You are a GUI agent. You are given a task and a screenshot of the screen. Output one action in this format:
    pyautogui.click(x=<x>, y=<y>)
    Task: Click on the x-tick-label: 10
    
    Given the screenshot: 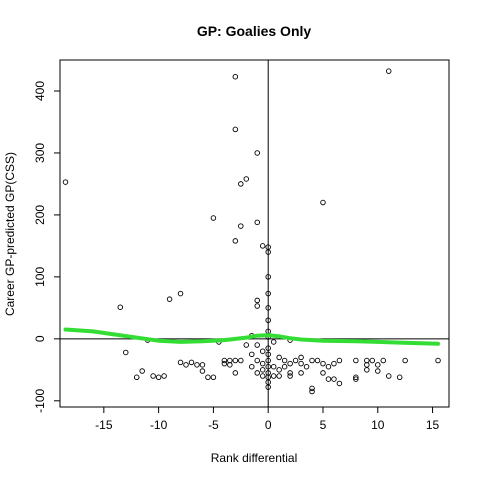 What is the action you would take?
    pyautogui.click(x=378, y=425)
    